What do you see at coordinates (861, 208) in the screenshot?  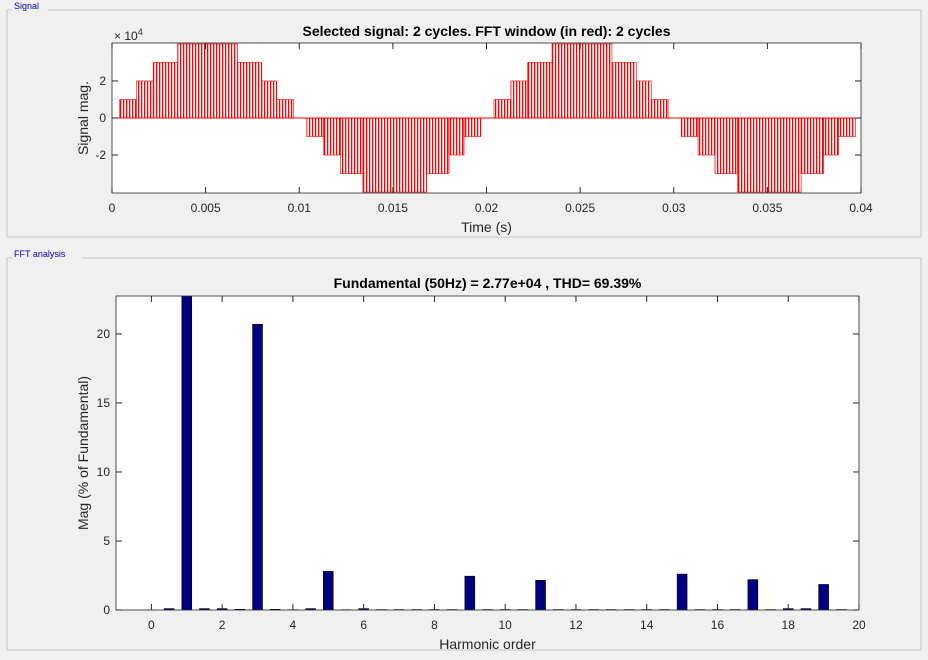 I see `x-tick-label: 0.04` at bounding box center [861, 208].